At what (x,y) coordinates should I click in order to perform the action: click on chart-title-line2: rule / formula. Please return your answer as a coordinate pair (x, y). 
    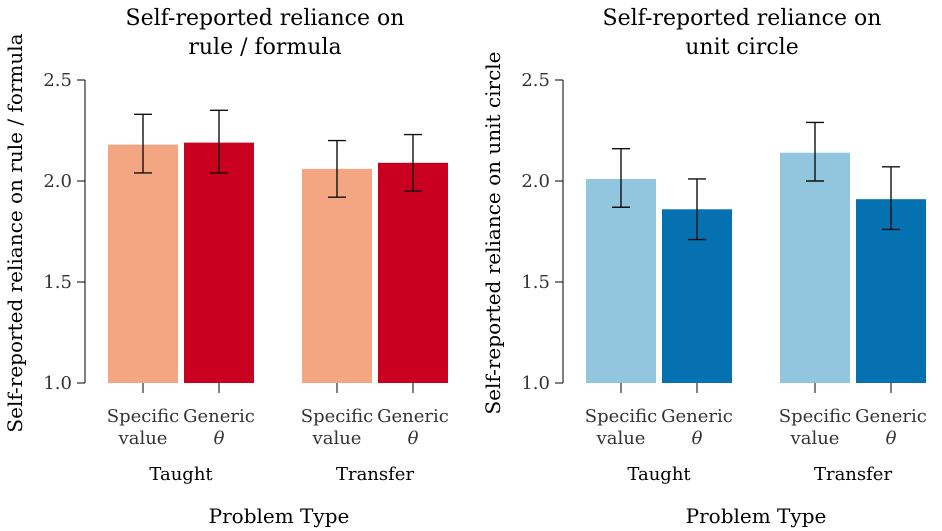
    Looking at the image, I should click on (264, 47).